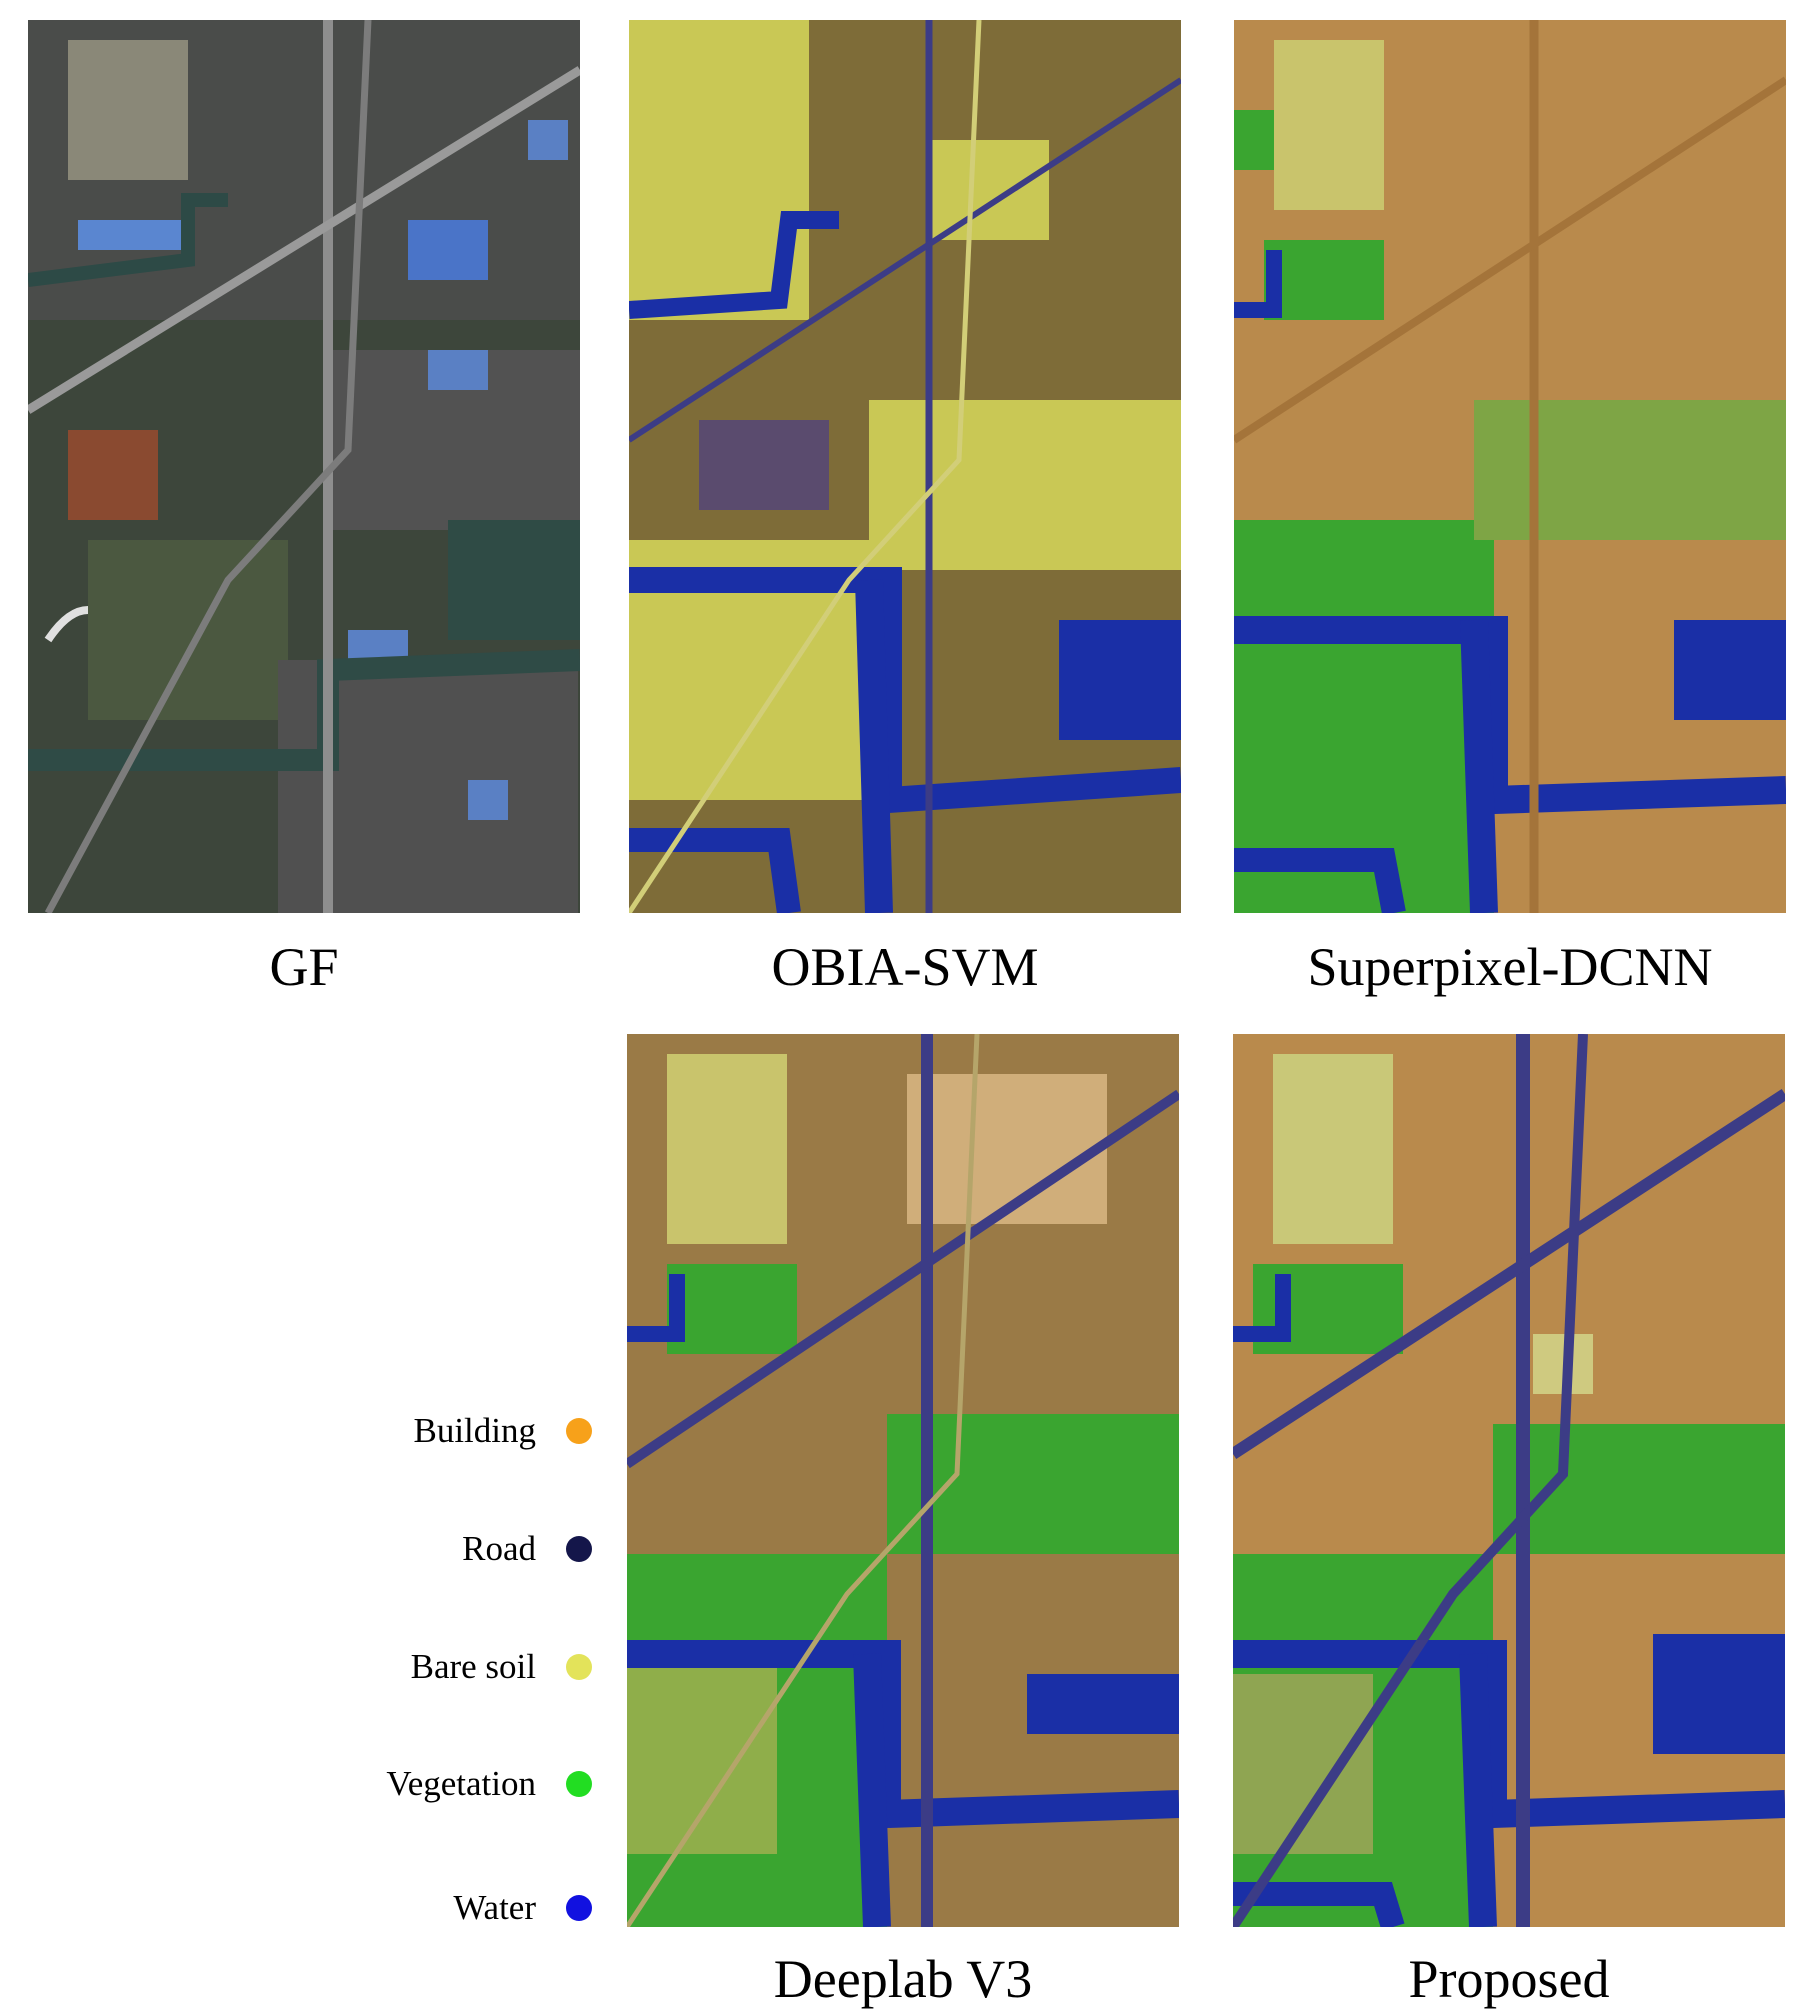 The width and height of the screenshot is (1798, 2009). I want to click on proposed-result-map, so click(1509, 1480).